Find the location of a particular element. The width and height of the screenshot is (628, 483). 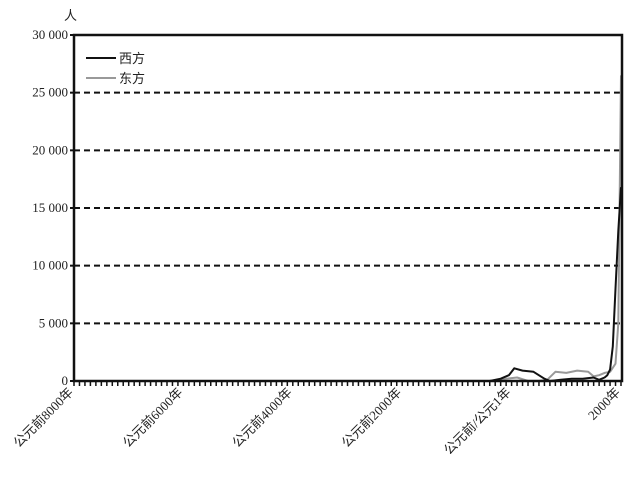

y-tick-label: 0 is located at coordinates (65, 380).